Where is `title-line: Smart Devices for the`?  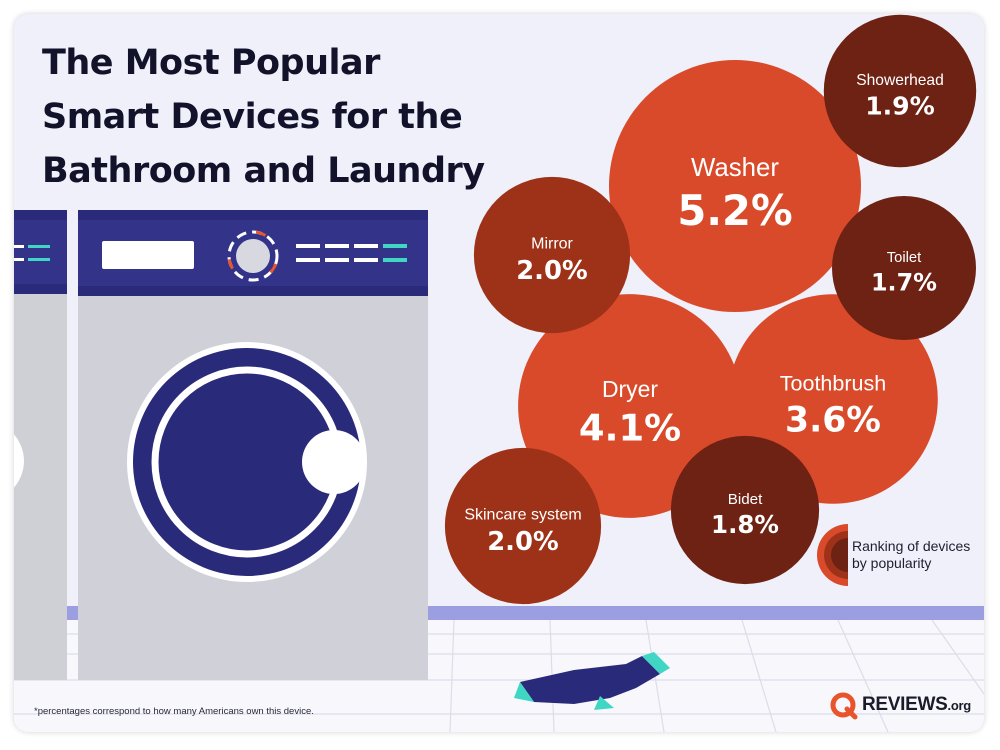 title-line: Smart Devices for the is located at coordinates (252, 117).